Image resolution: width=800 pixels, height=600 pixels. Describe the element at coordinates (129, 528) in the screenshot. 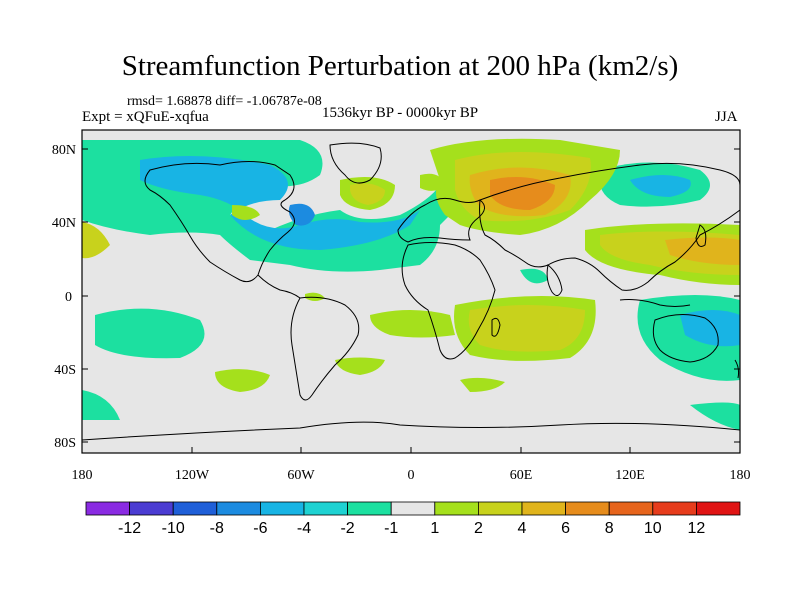

I see `colorbar-label-0: -12` at that location.